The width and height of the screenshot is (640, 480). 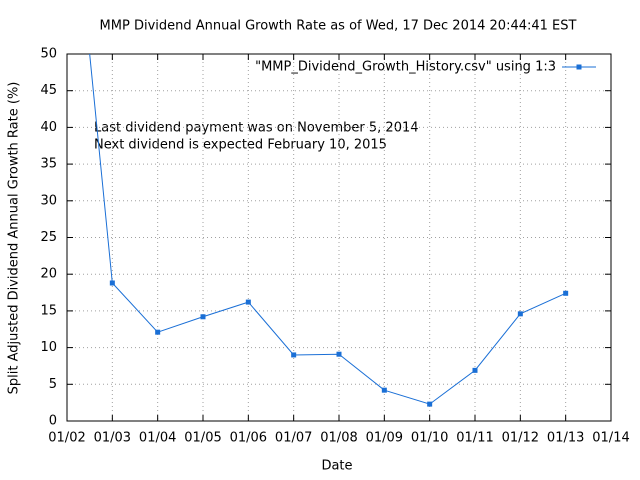 I want to click on x-axis-label: Date, so click(x=336, y=466).